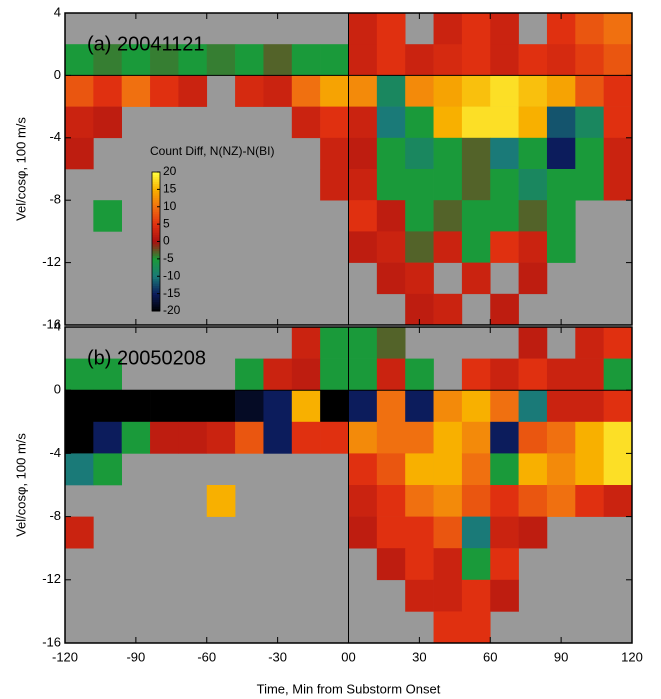 The width and height of the screenshot is (661, 699). Describe the element at coordinates (349, 688) in the screenshot. I see `x-axis-label: Time, Min from Substorm Onset` at that location.